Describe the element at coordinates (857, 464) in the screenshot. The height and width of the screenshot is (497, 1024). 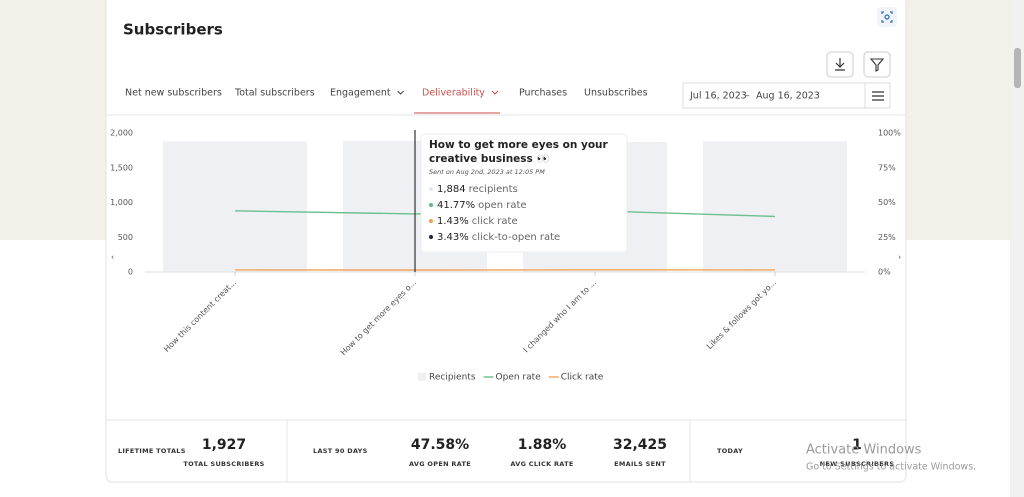
I see `stat-caption: NEW SUBSCRIBERS` at that location.